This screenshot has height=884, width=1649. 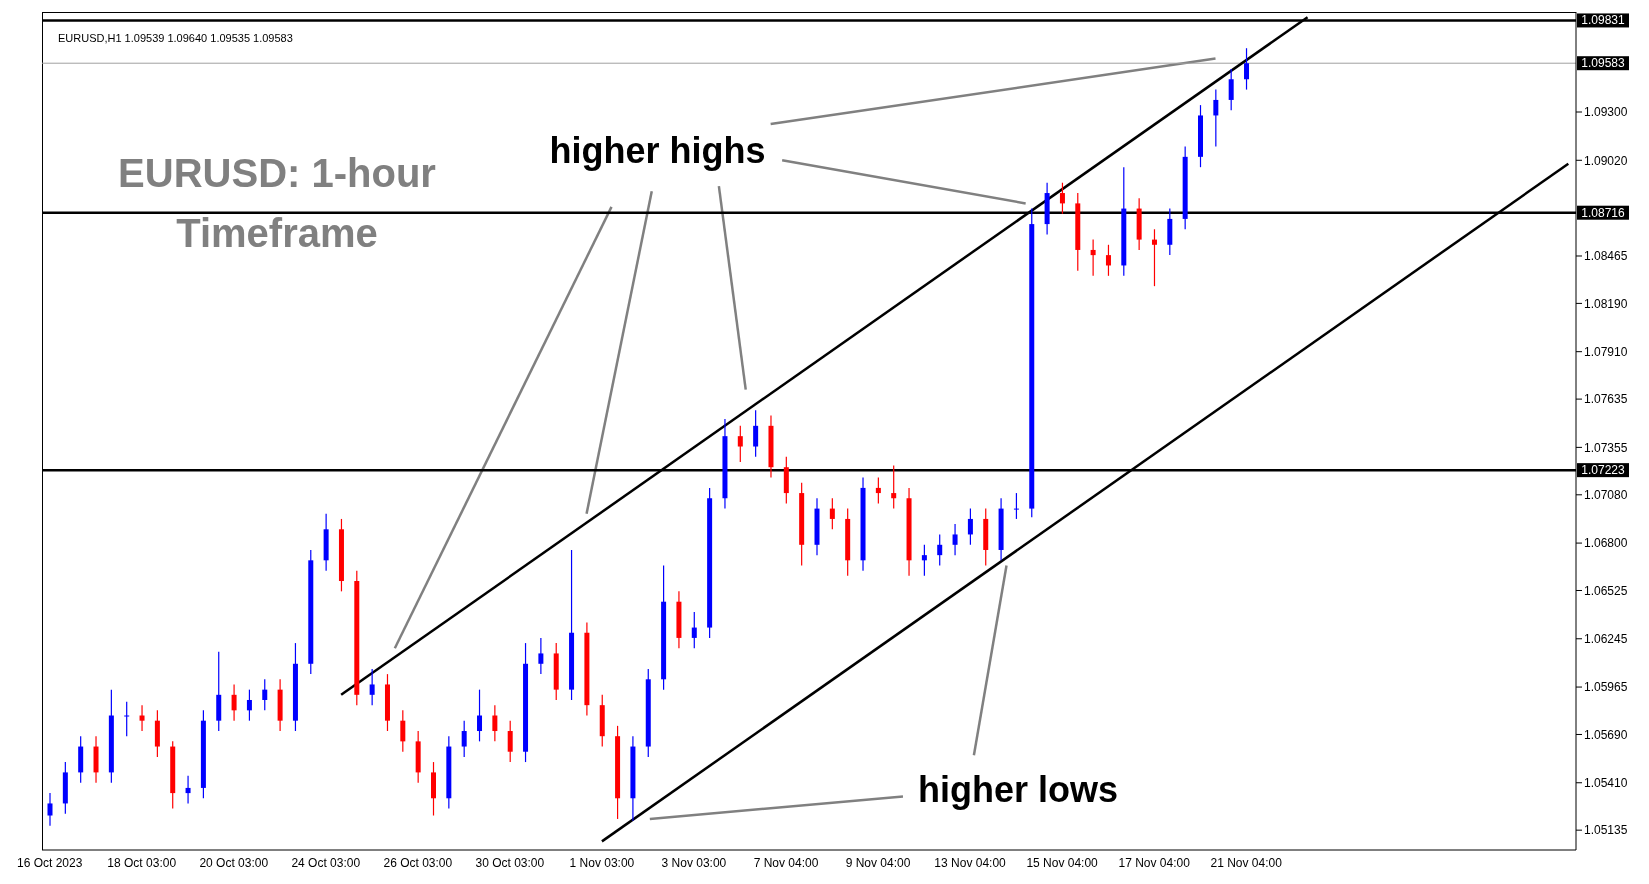 What do you see at coordinates (1606, 543) in the screenshot?
I see `y-tick-label: 1.06800` at bounding box center [1606, 543].